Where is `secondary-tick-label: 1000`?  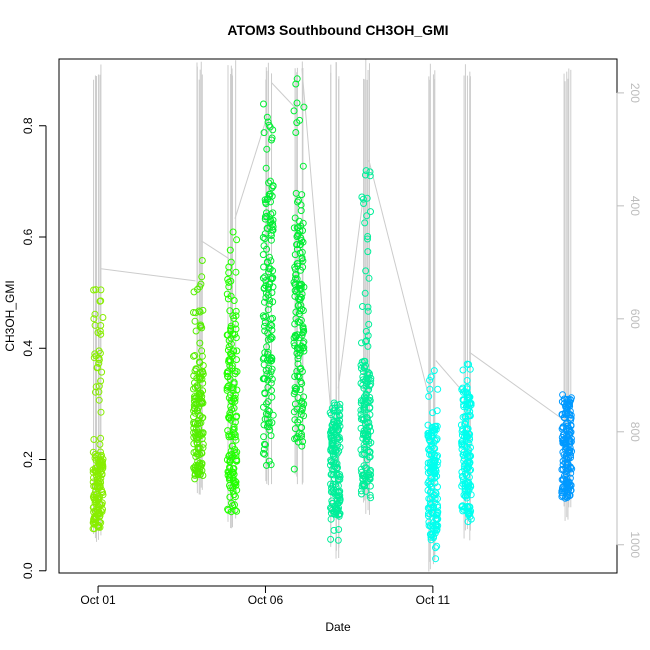
secondary-tick-label: 1000 is located at coordinates (635, 544).